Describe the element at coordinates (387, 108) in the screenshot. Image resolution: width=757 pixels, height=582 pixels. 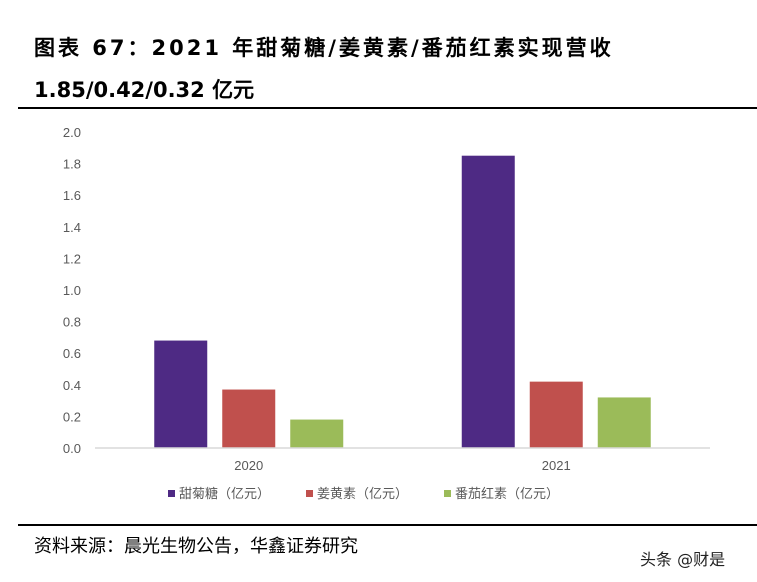
I see `top-divider` at that location.